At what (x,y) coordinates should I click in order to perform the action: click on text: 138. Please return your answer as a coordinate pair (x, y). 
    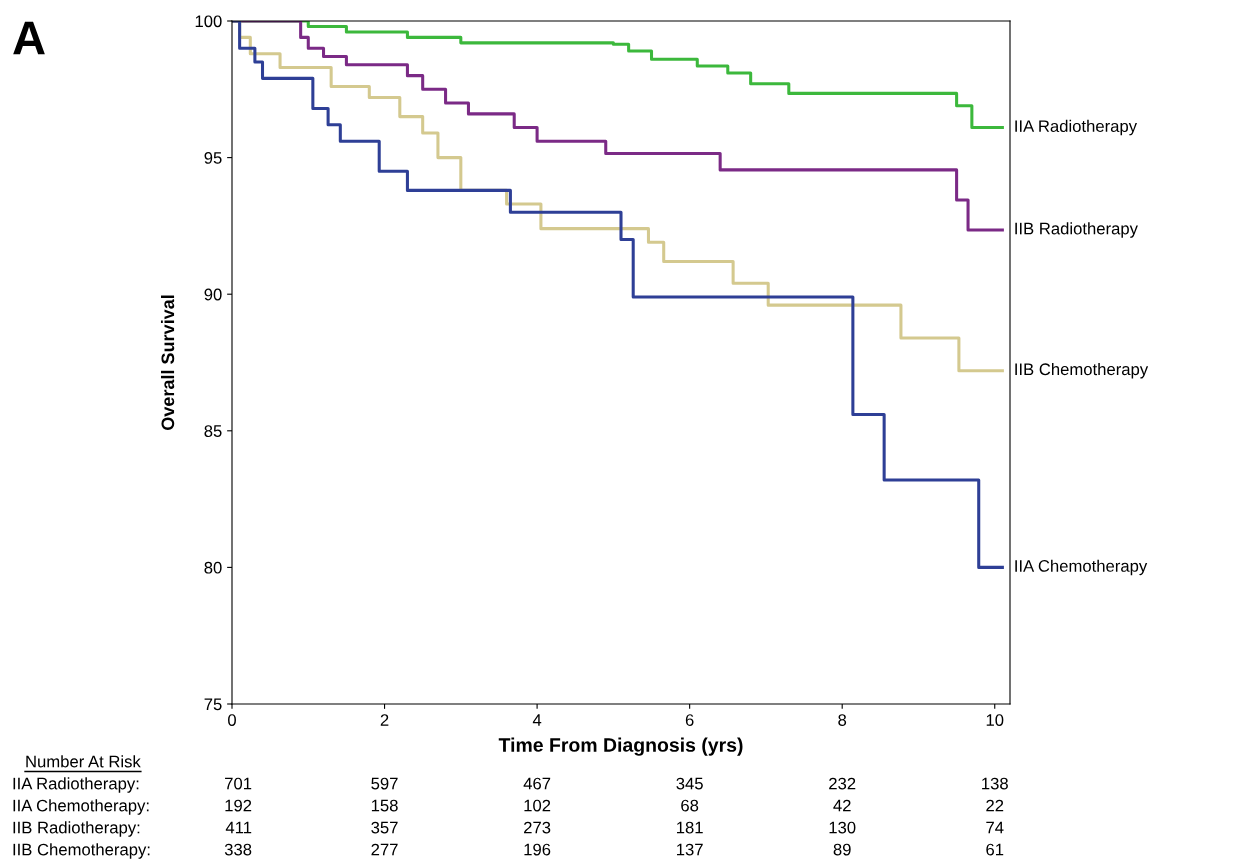
    Looking at the image, I should click on (995, 783).